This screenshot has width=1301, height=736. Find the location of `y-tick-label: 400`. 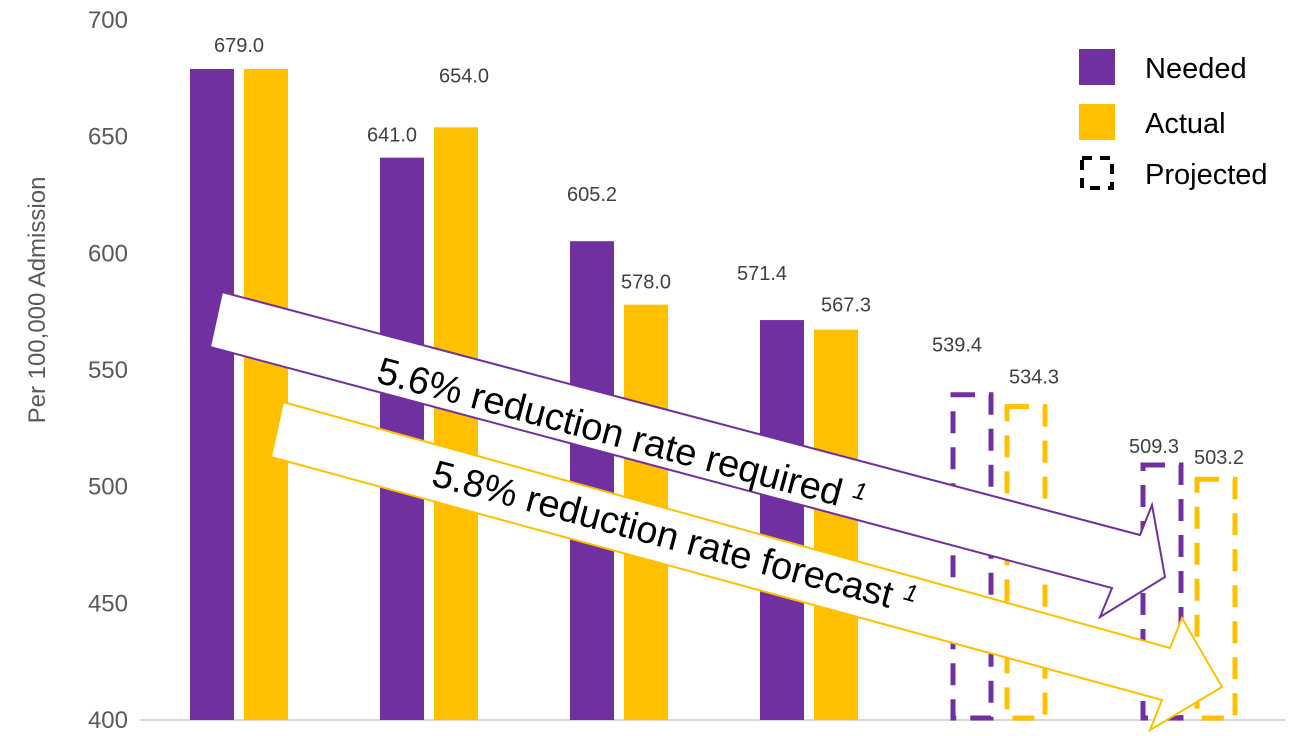

y-tick-label: 400 is located at coordinates (108, 720).